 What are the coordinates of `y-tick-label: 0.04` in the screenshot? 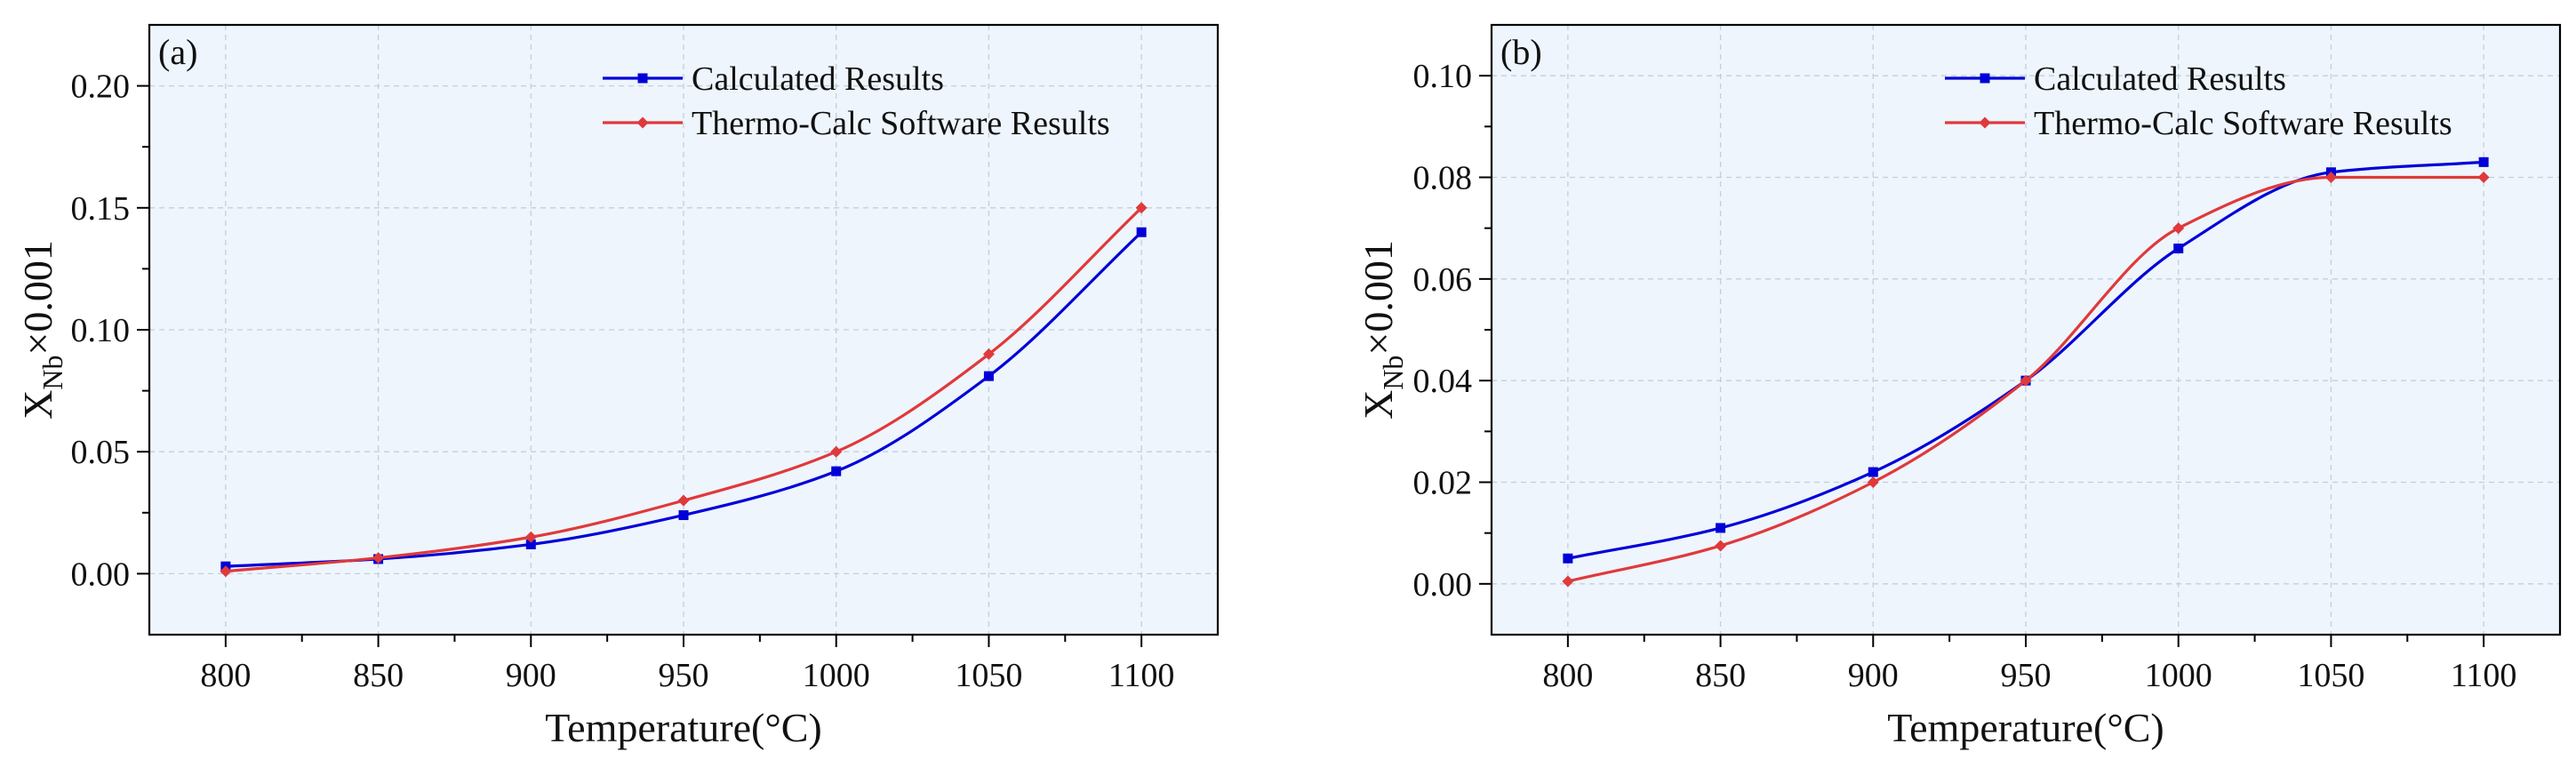 It's located at (1443, 381).